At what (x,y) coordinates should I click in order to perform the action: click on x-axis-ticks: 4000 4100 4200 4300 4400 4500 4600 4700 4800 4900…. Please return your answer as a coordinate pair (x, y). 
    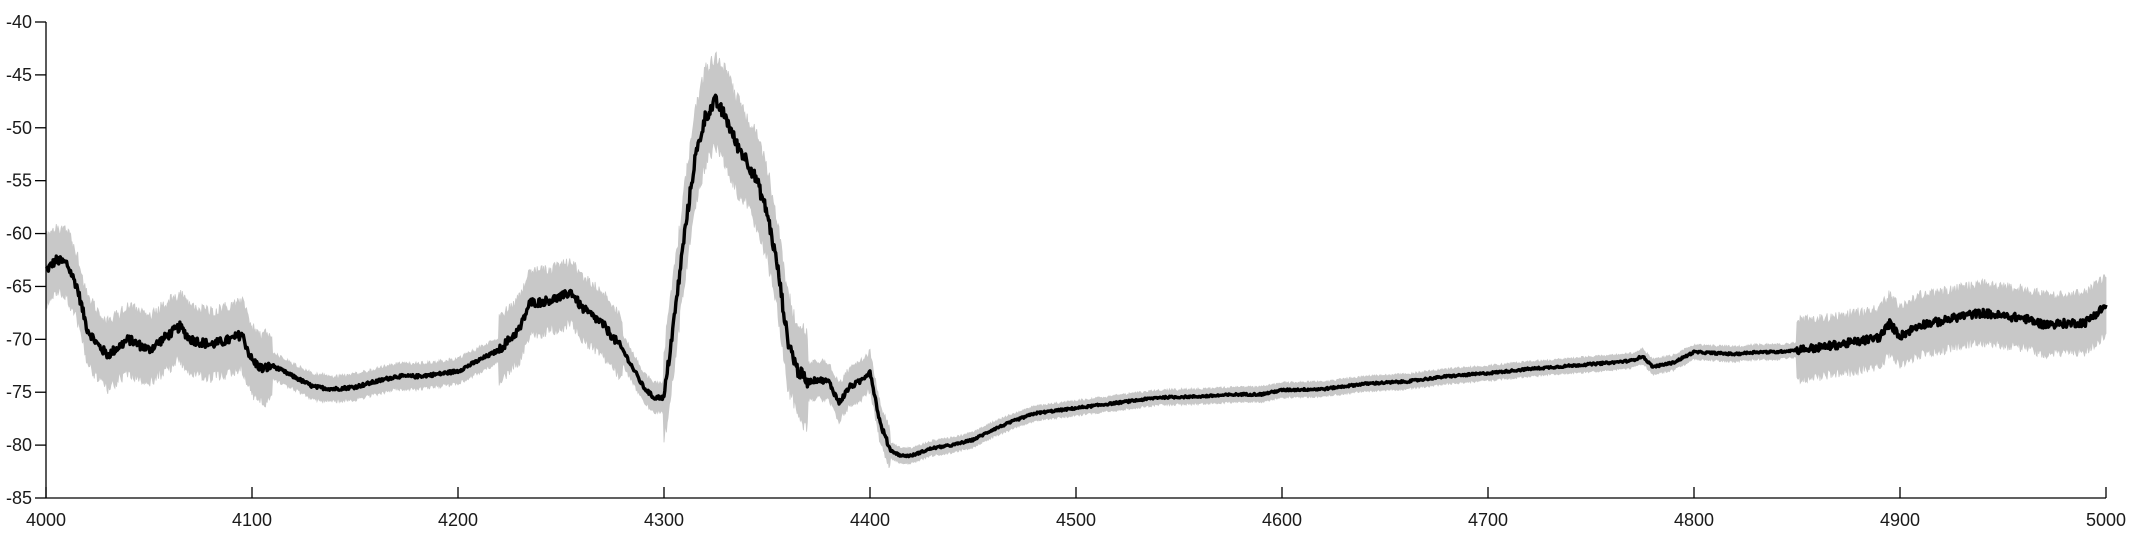
    Looking at the image, I should click on (1076, 508).